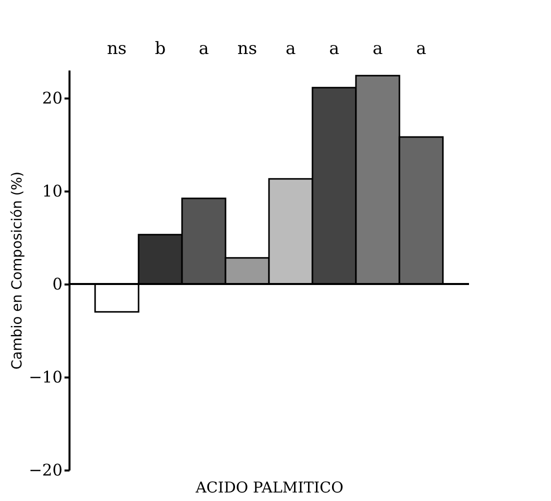 Image resolution: width=551 pixels, height=501 pixels. I want to click on text: b, so click(160, 49).